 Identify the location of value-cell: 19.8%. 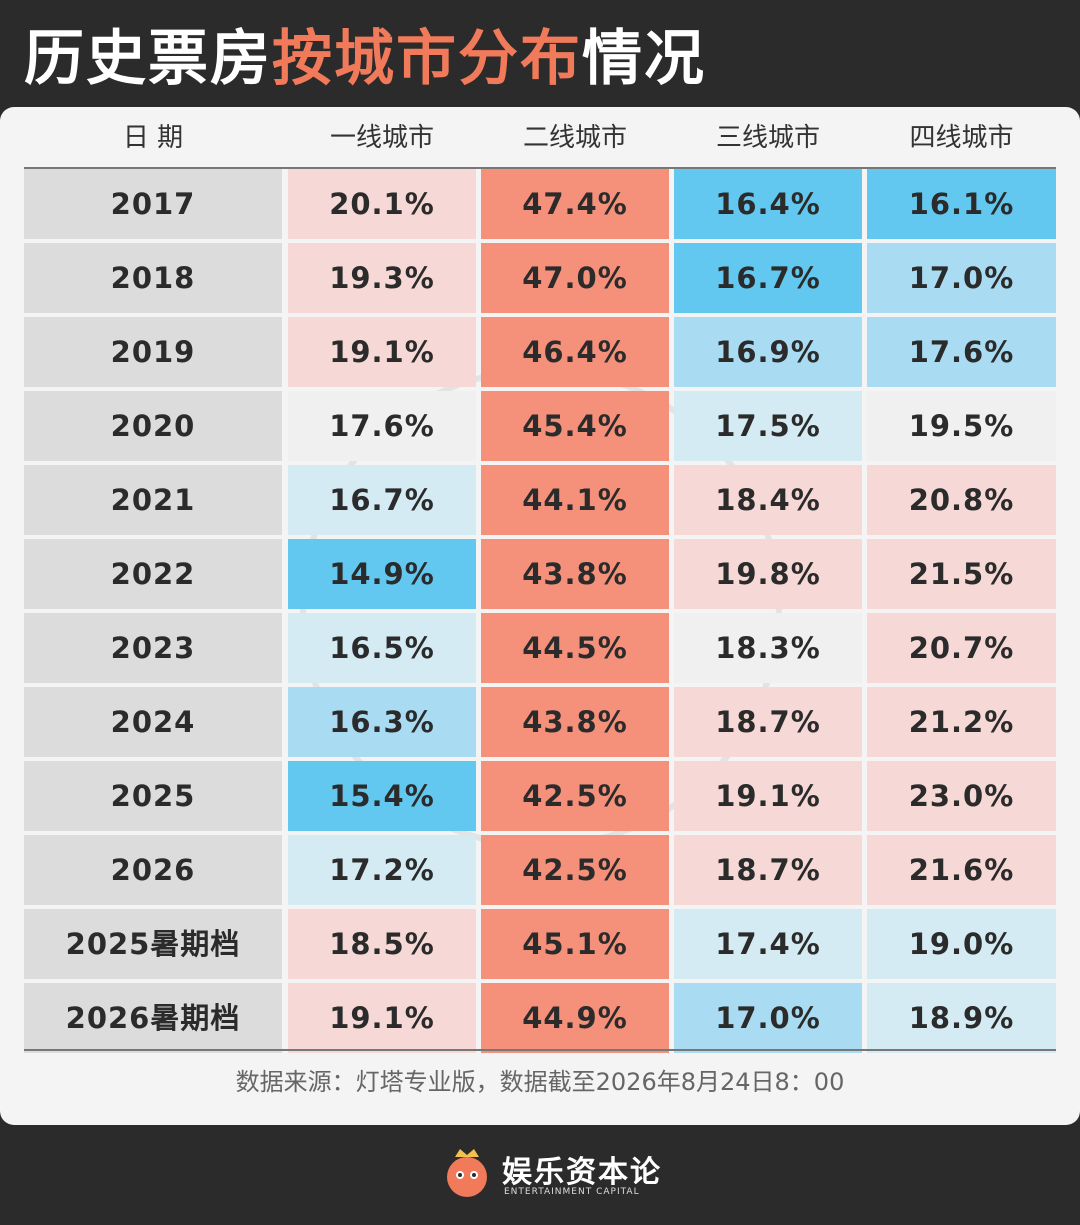
(768, 574).